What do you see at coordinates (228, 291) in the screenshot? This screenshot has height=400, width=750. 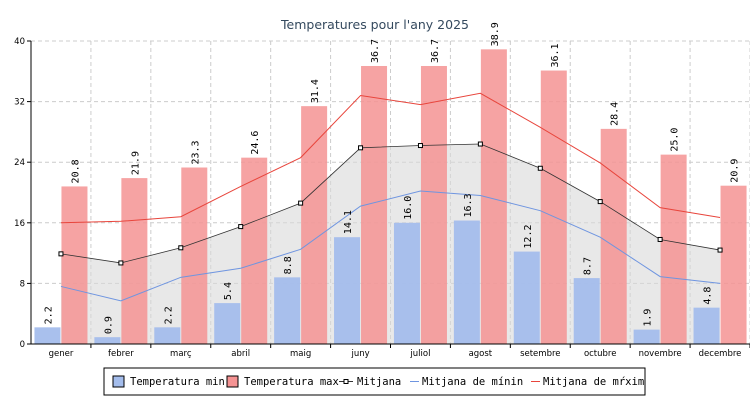 I see `label-temperatura-min: 5.4` at bounding box center [228, 291].